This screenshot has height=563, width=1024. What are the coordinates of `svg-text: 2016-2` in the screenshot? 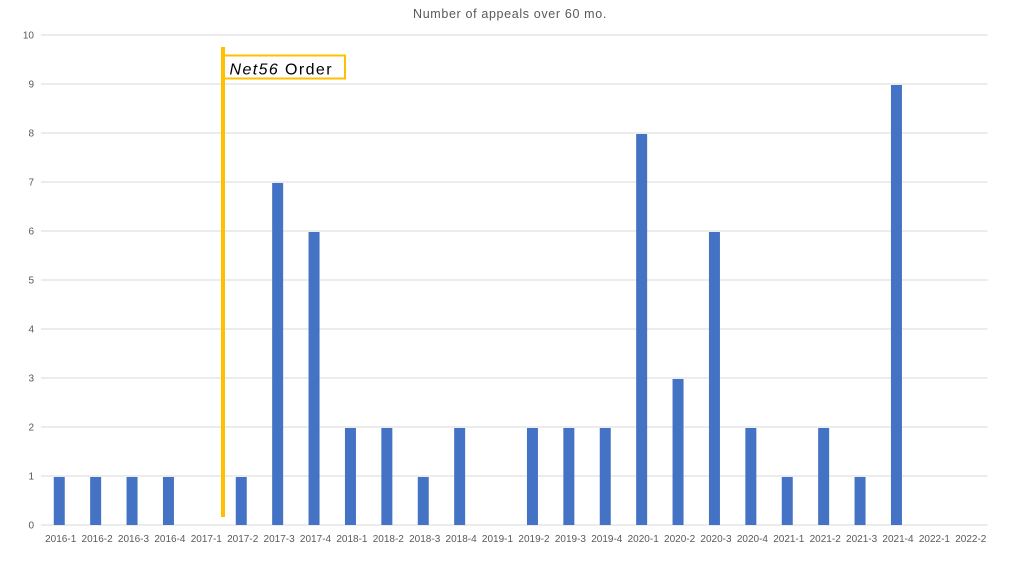 It's located at (98, 539).